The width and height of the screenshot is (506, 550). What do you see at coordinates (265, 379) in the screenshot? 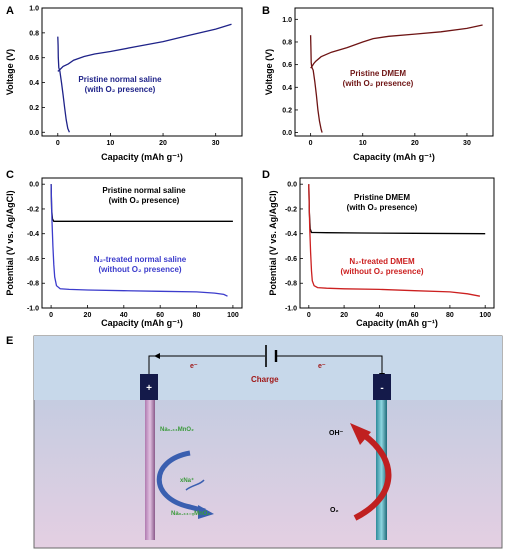
I see `charge-label: Charge` at bounding box center [265, 379].